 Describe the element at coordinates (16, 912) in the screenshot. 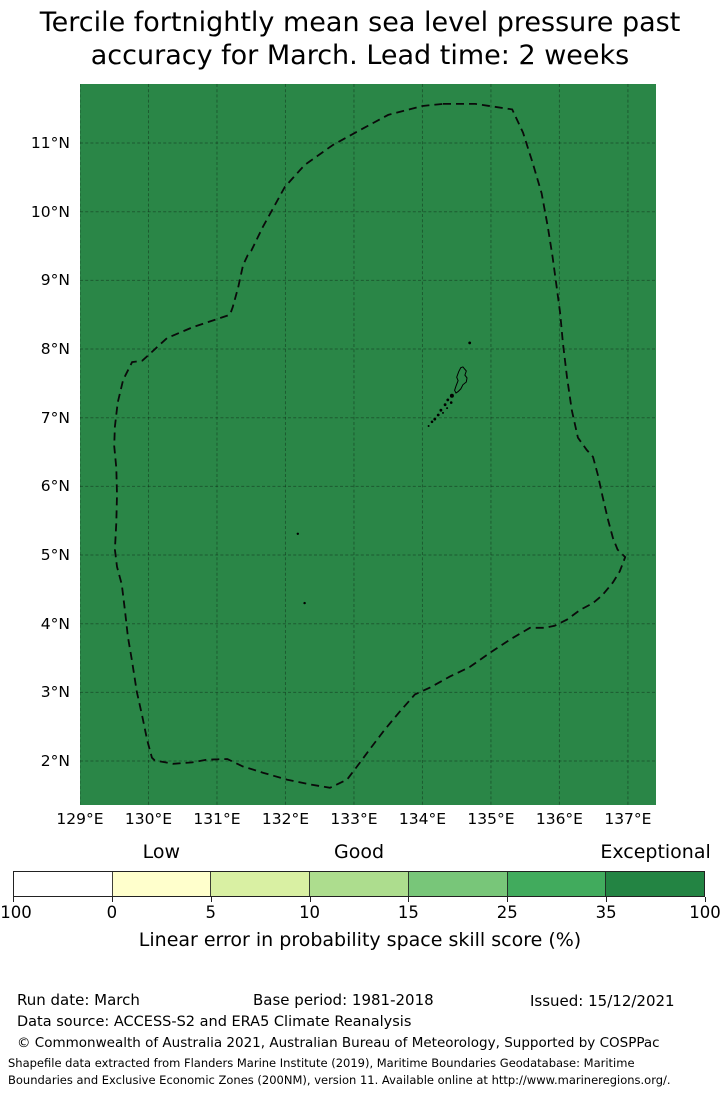

I see `colorbar-tick-label: -100` at that location.